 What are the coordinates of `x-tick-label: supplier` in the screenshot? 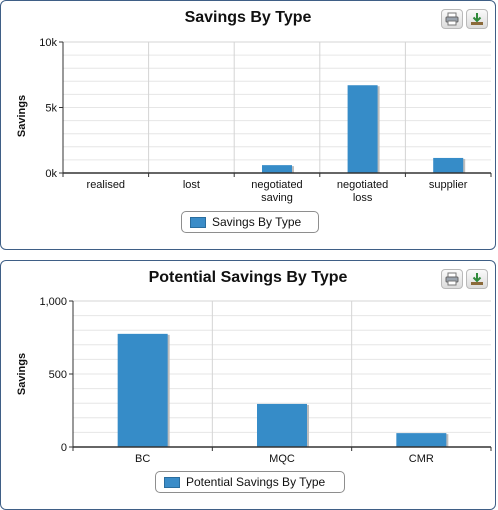 It's located at (448, 185).